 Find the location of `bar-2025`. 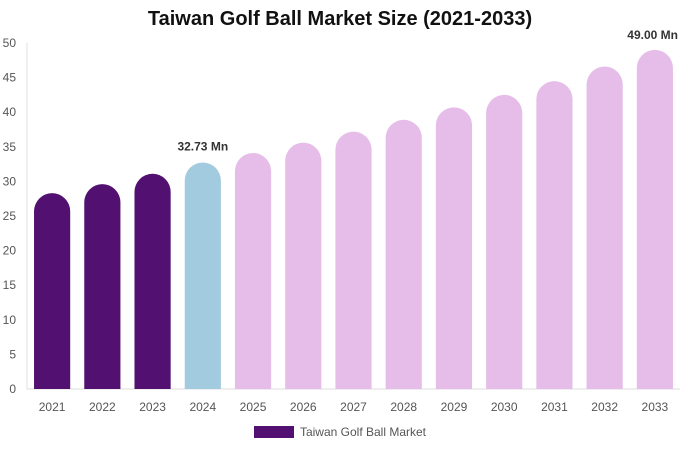

bar-2025 is located at coordinates (253, 271).